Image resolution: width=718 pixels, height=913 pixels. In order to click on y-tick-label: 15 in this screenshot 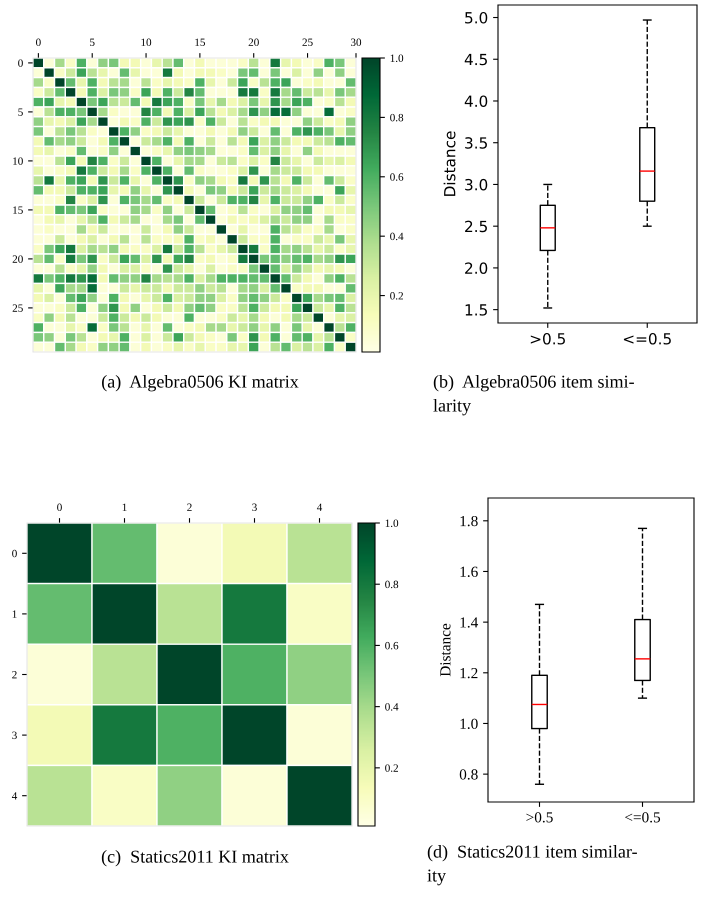, I will do `click(18, 210)`.